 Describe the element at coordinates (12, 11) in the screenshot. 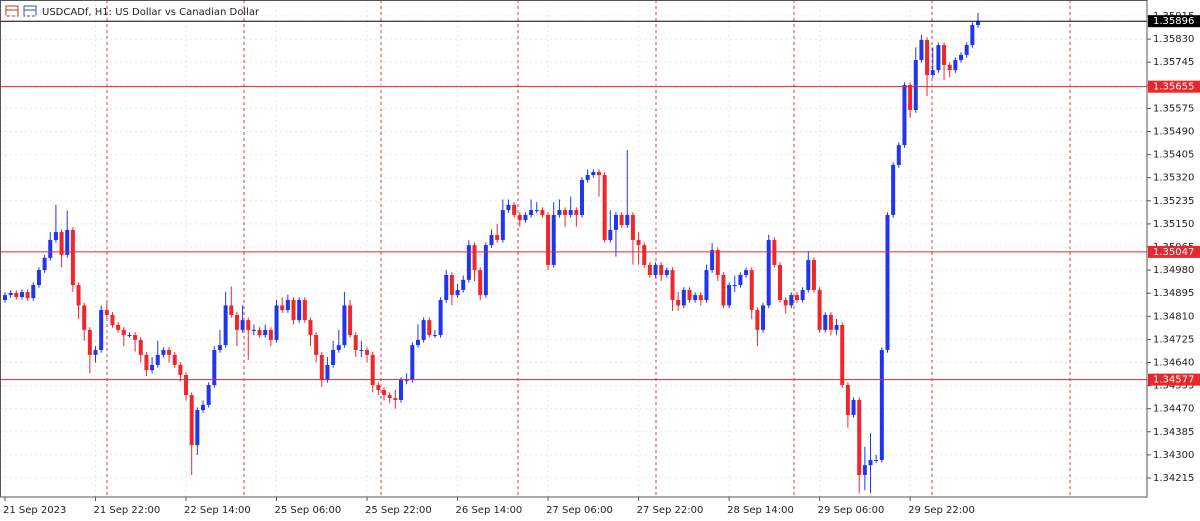

I see `icon-frame` at that location.